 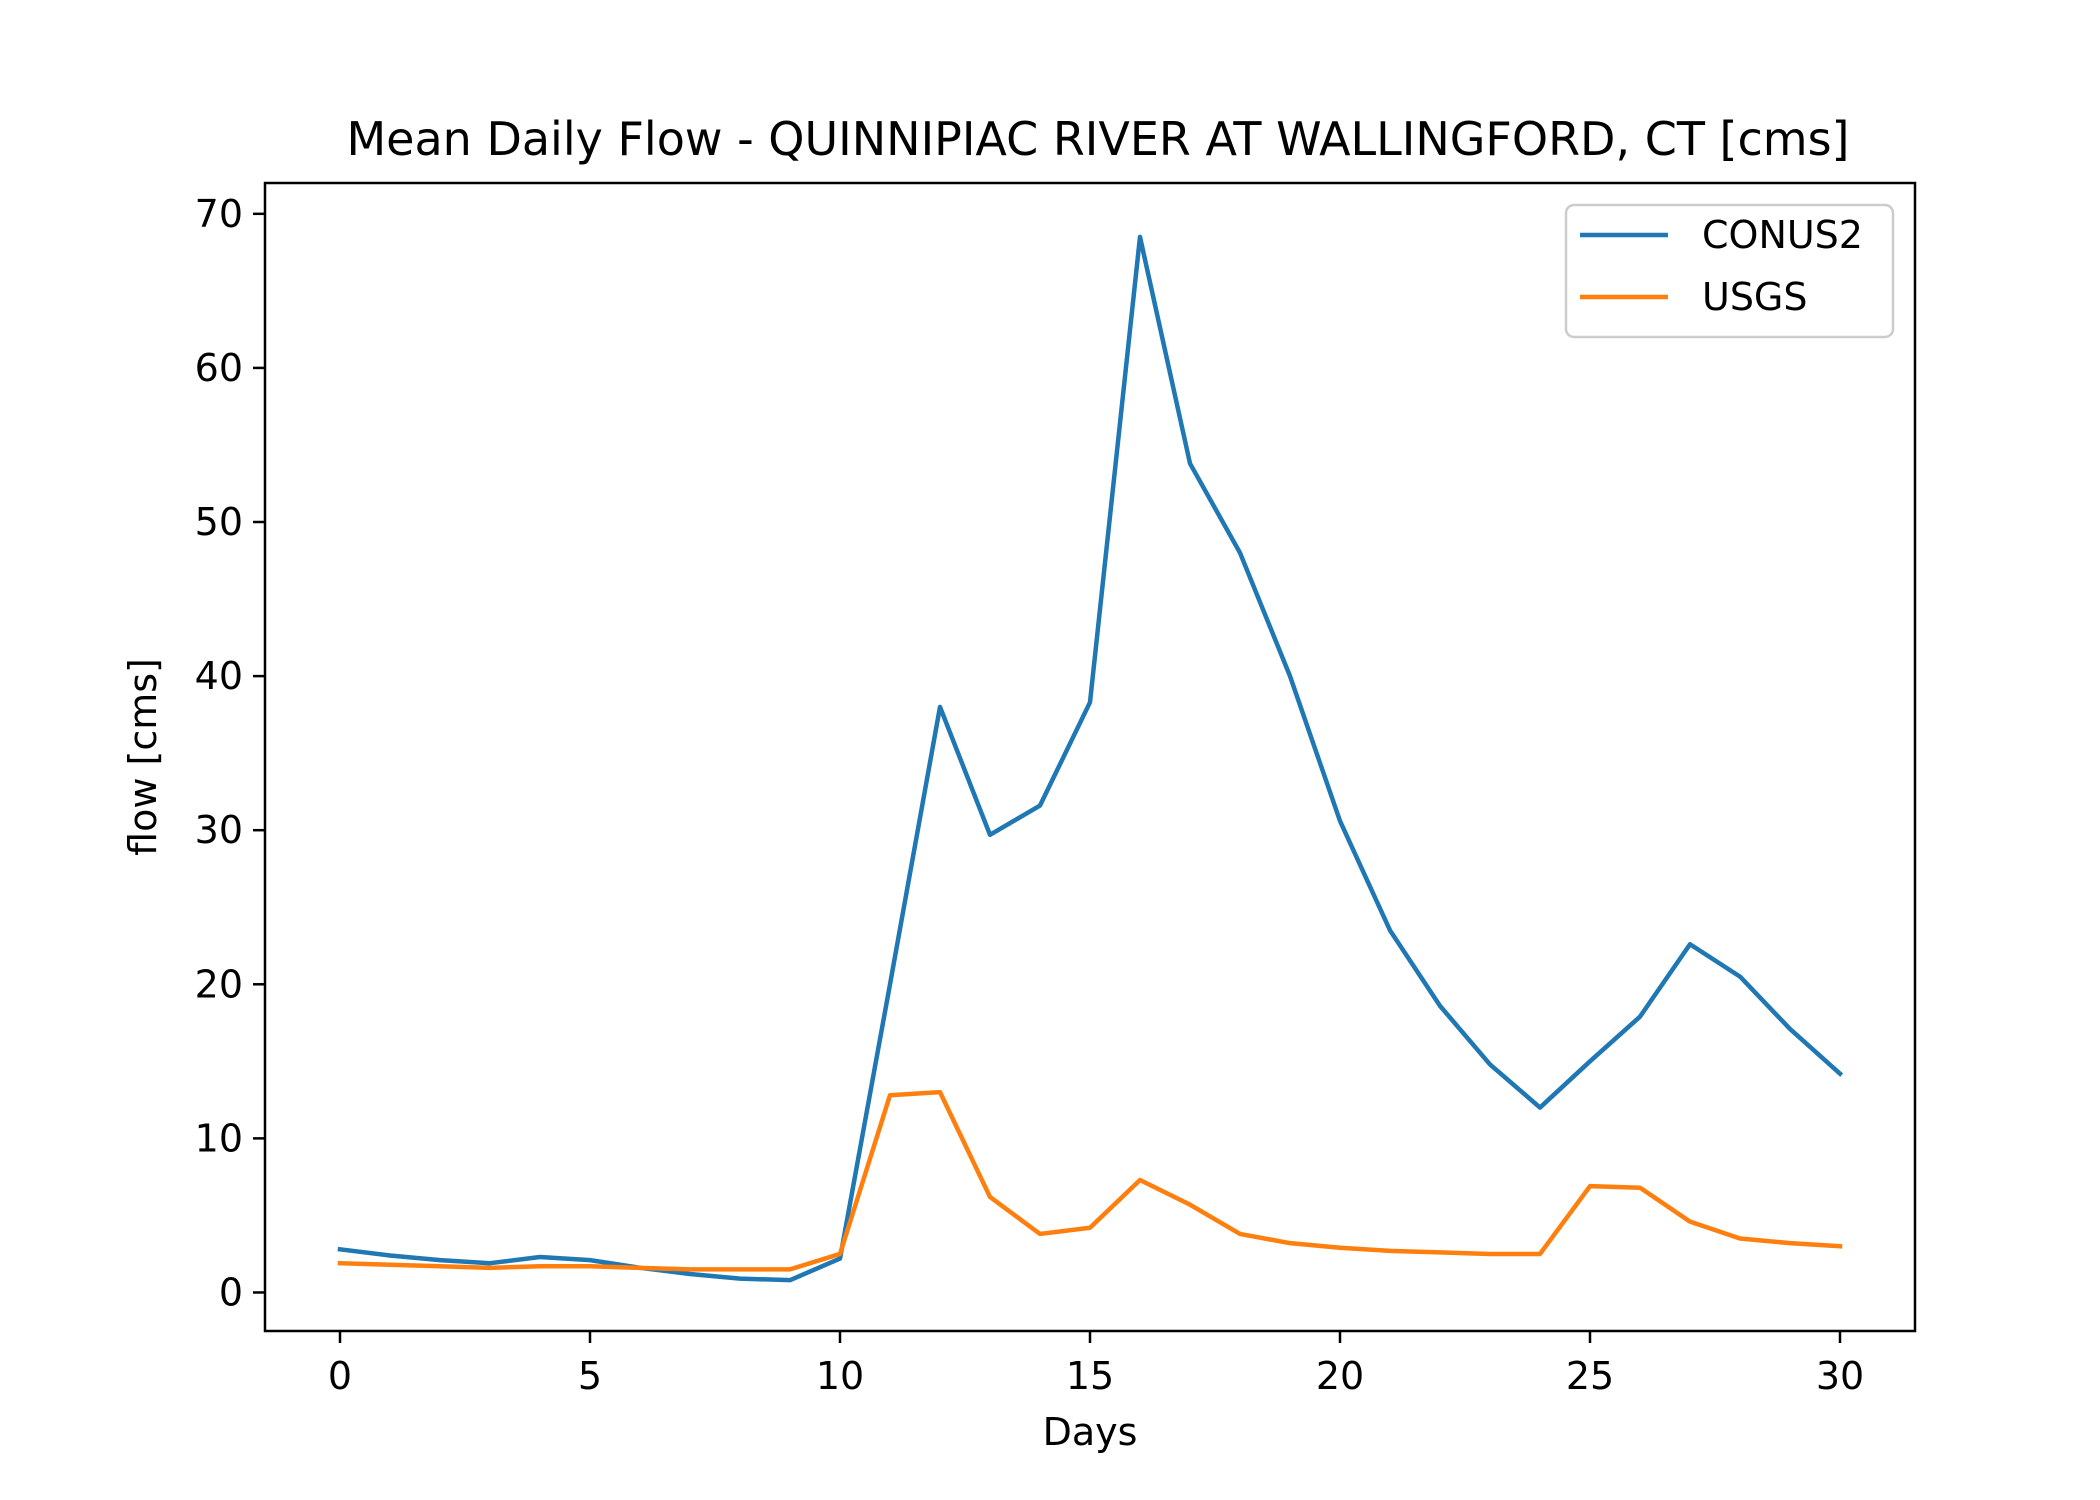 I want to click on x-tick-label: 25, so click(x=1590, y=1376).